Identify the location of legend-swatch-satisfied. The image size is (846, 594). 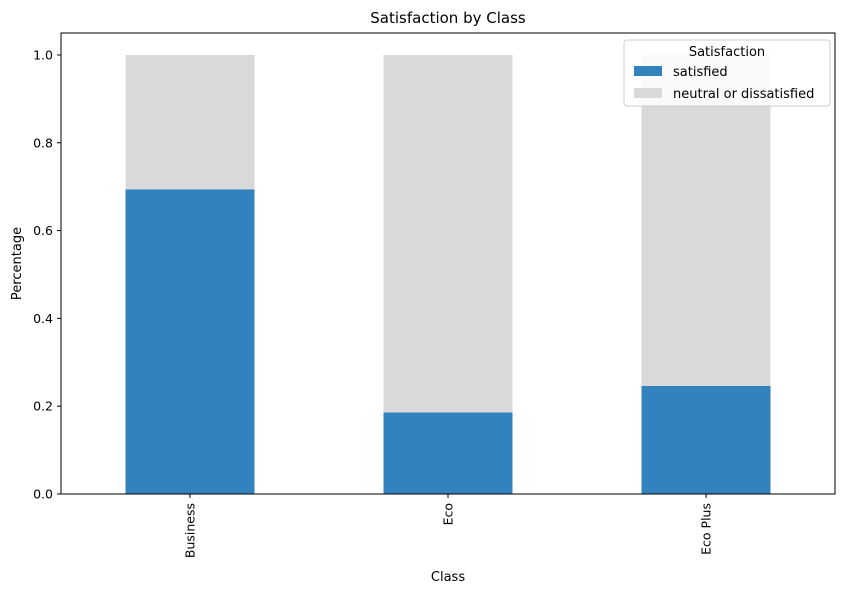
(648, 71).